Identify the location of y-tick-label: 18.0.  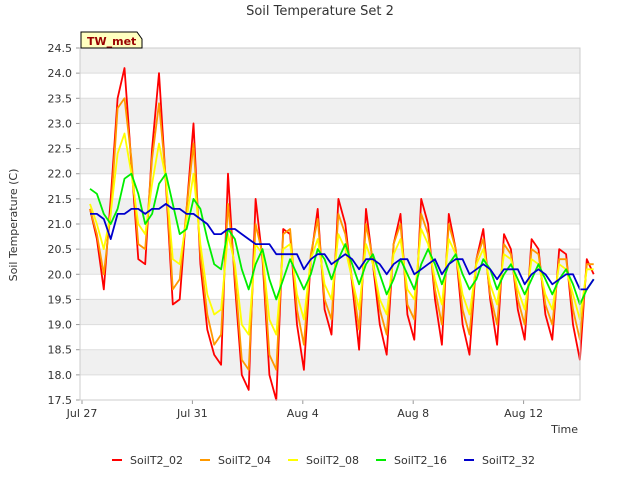
(60, 375).